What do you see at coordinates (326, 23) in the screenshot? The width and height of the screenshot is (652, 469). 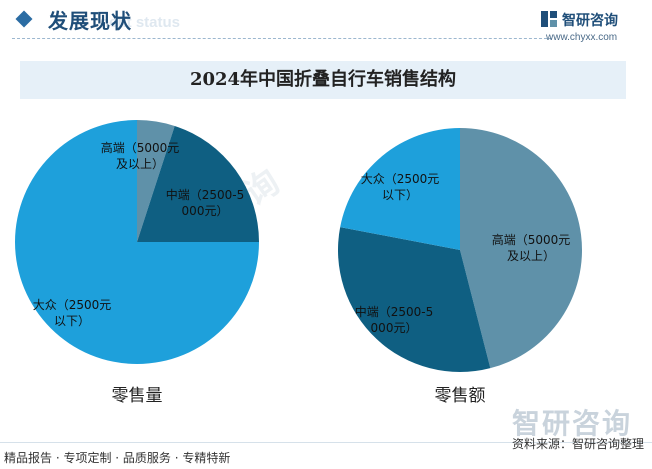 I see `header: nent status 发展现状 智研咨询 www.chyxx.com` at bounding box center [326, 23].